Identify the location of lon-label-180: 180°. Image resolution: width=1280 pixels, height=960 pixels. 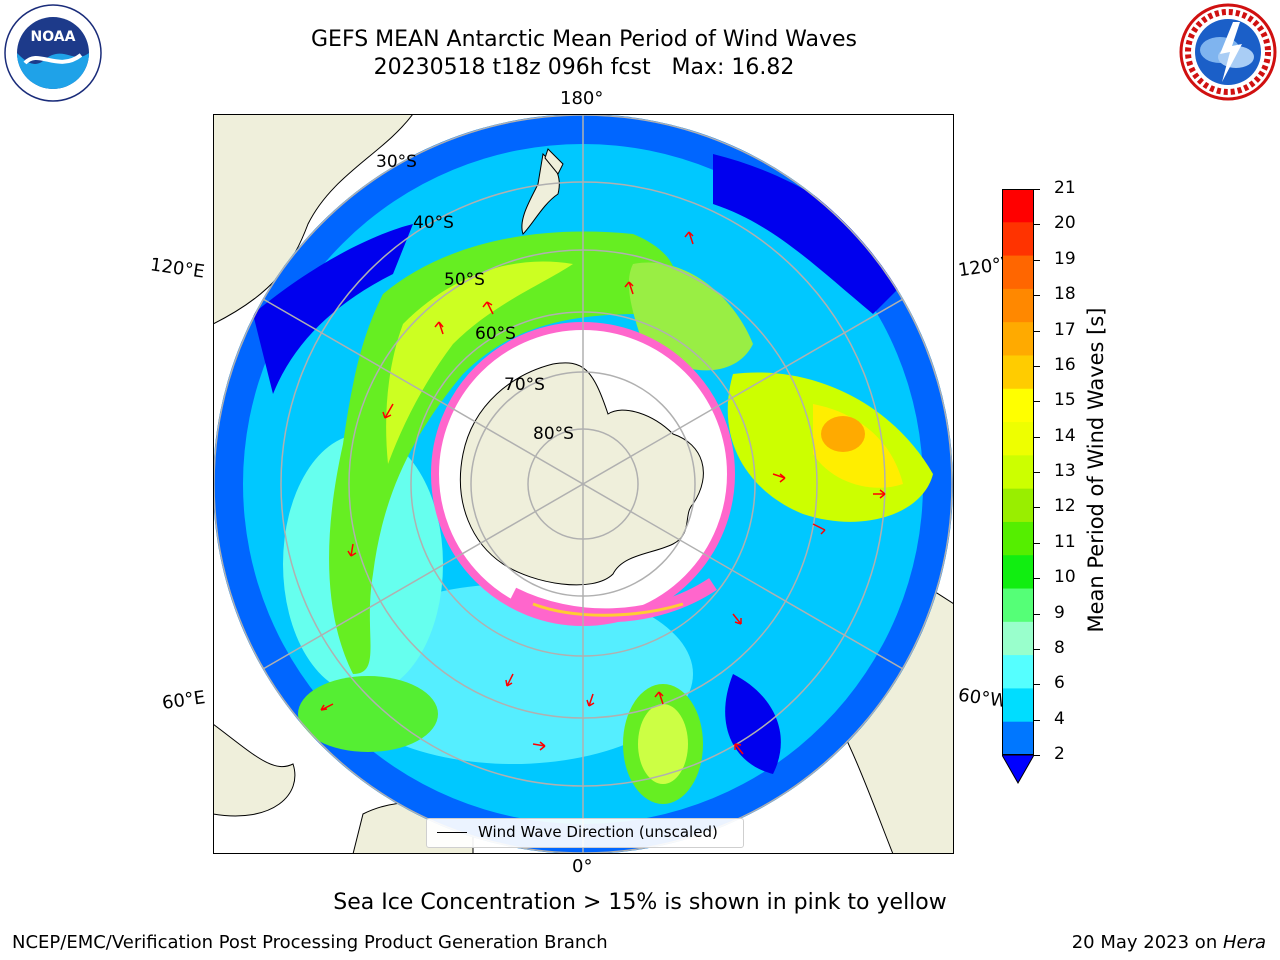
(582, 98).